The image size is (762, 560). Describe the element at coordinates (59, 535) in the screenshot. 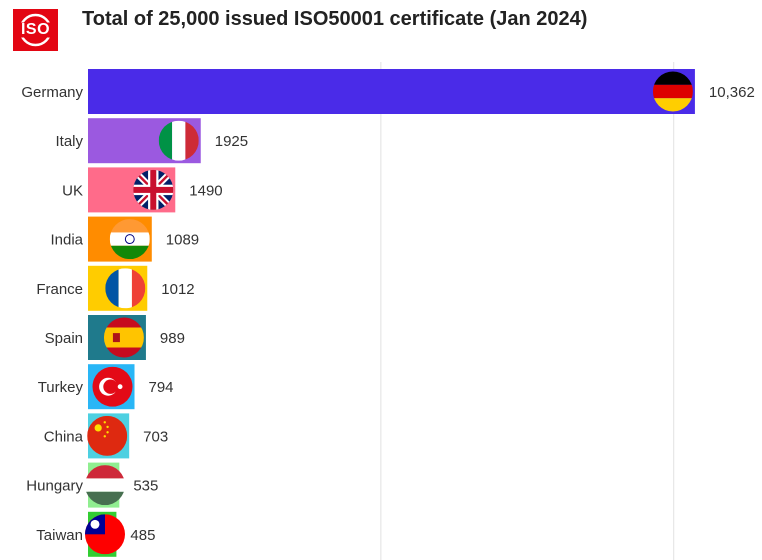

I see `category-label: Taiwan` at that location.